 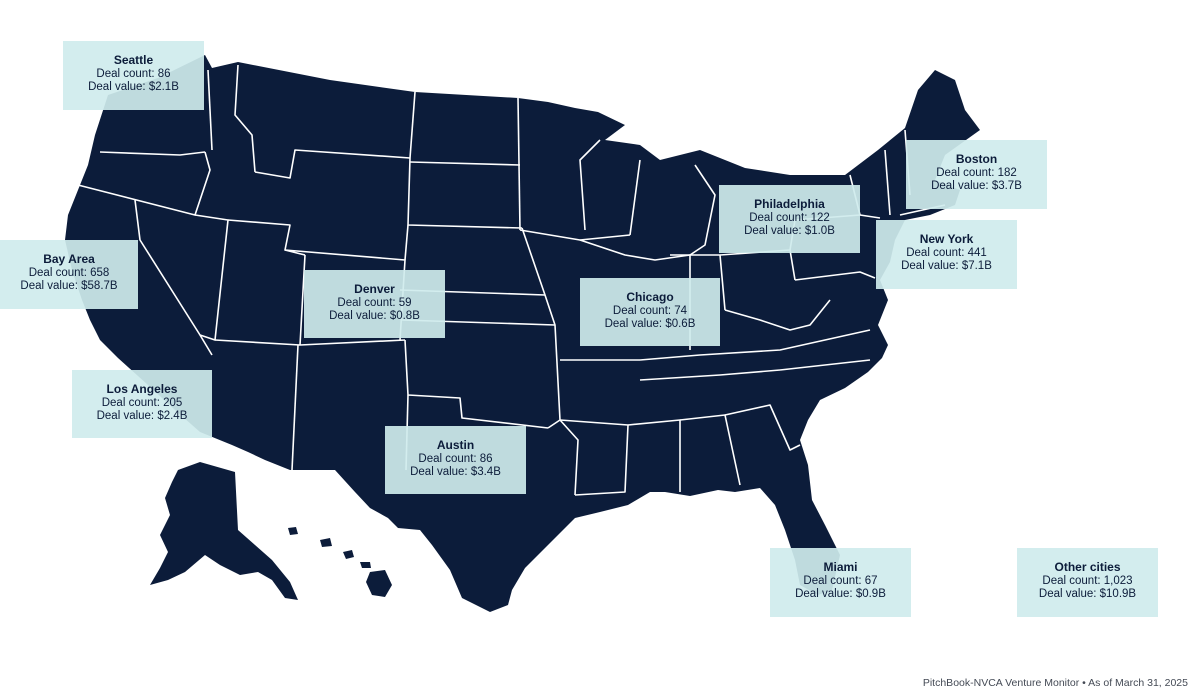 I want to click on city-label-chicago: Chicago Deal count: 74 Deal value: $0.6B, so click(x=650, y=312).